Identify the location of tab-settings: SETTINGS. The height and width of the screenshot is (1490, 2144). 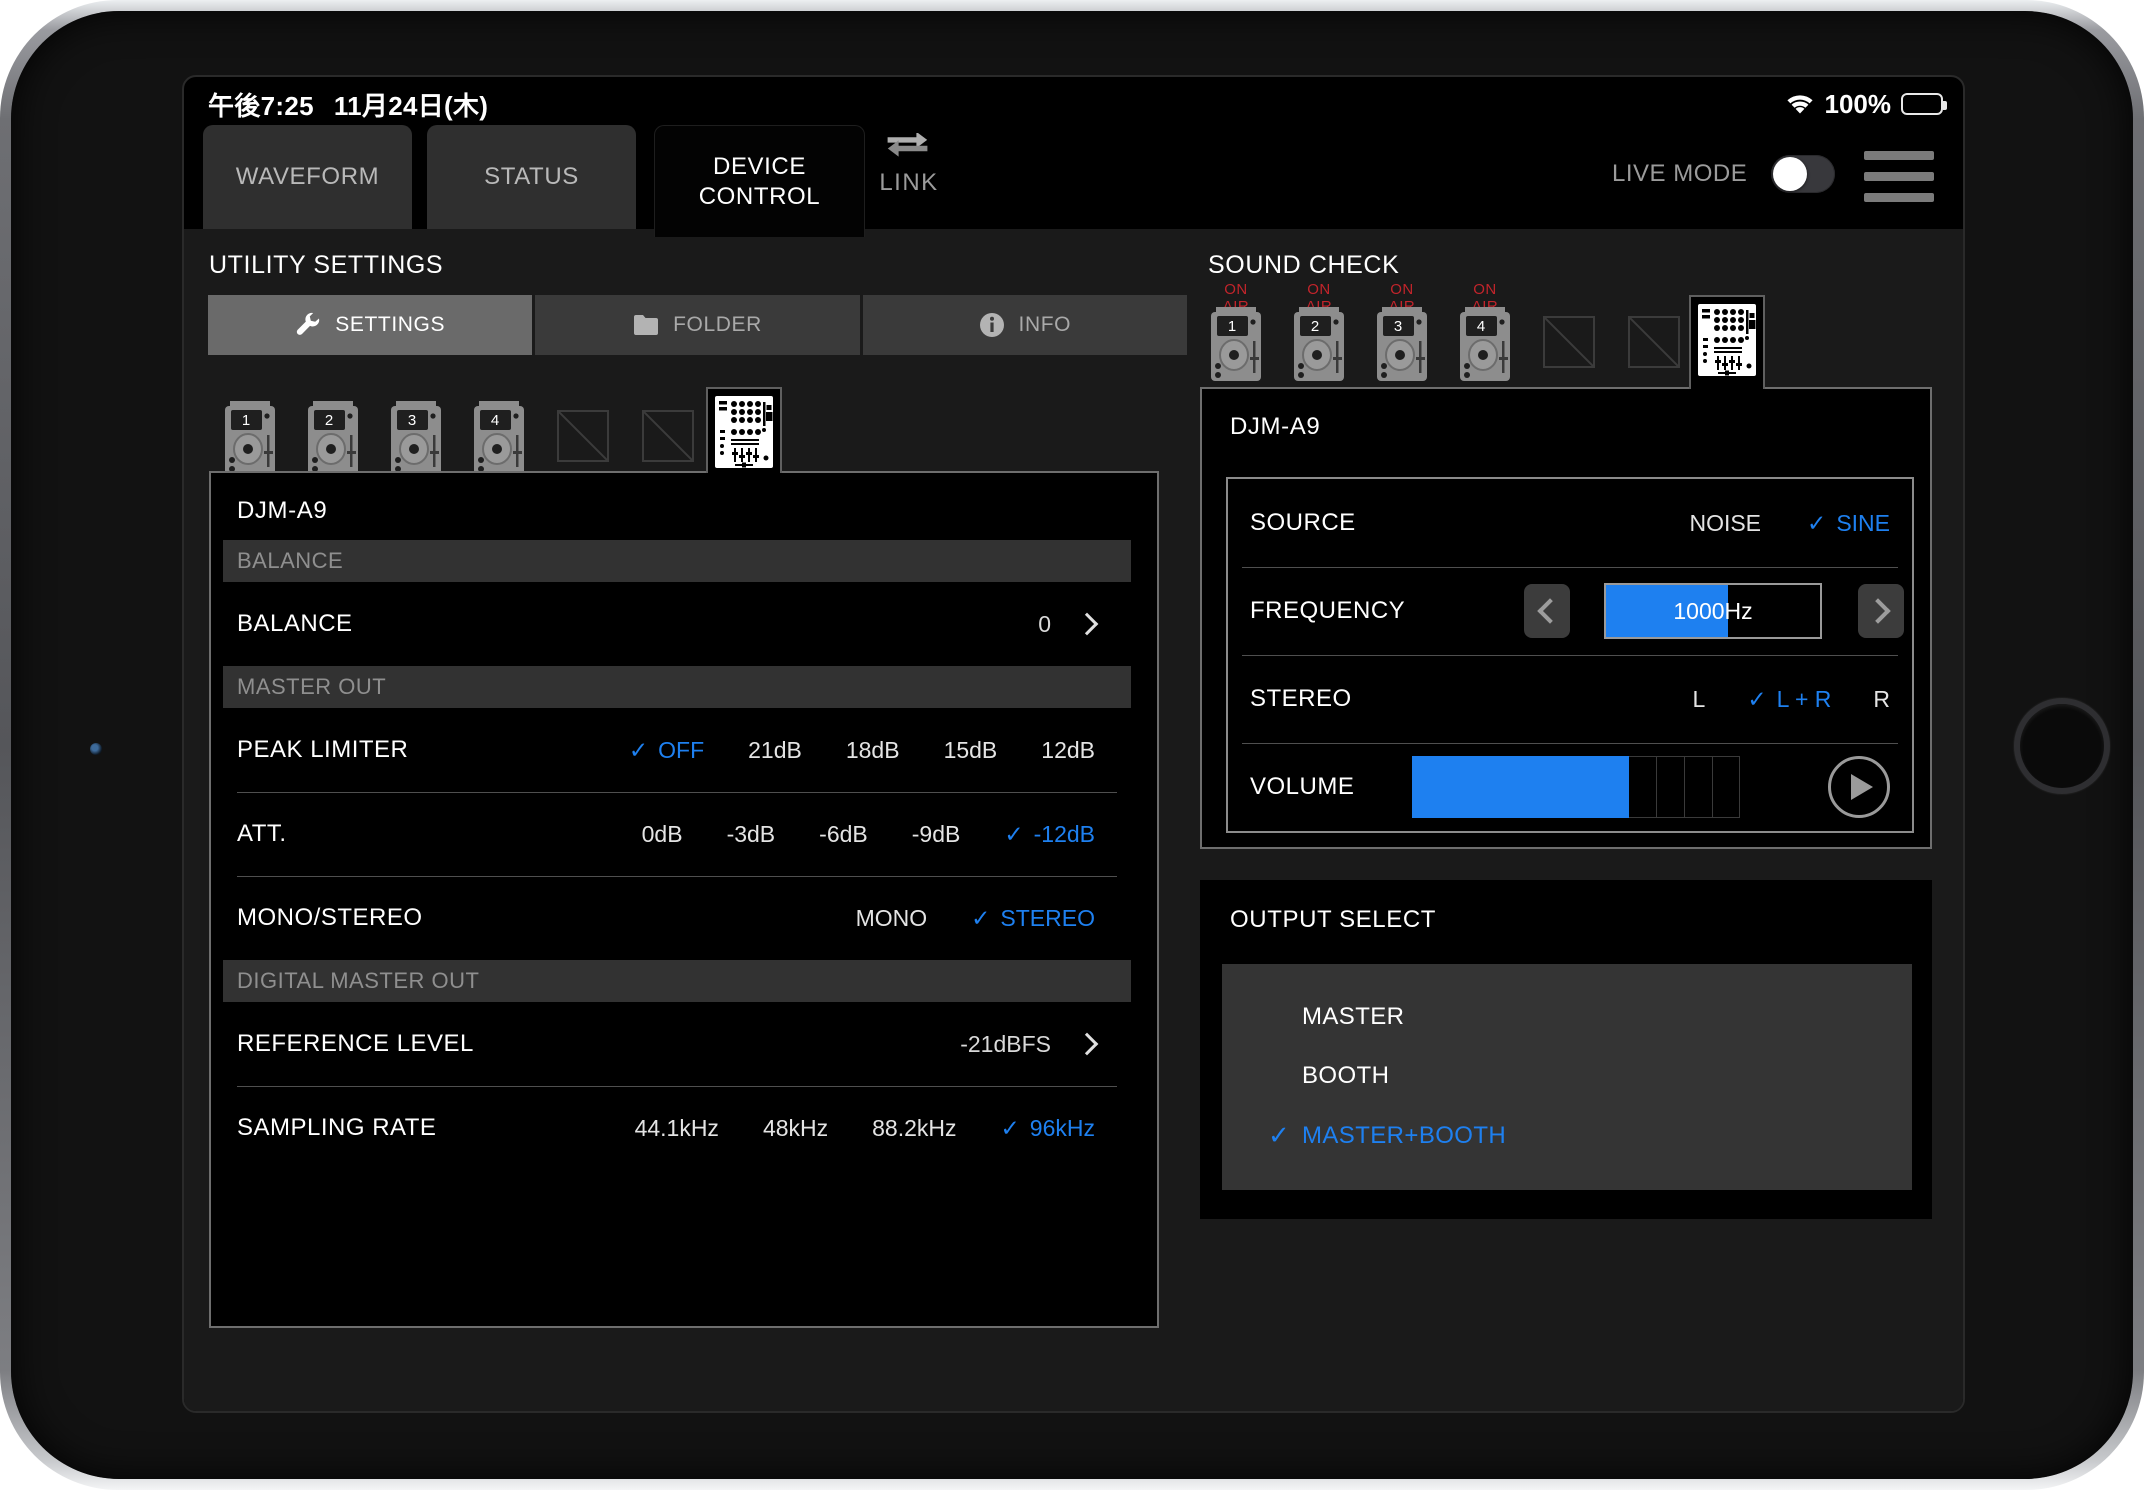
(370, 325).